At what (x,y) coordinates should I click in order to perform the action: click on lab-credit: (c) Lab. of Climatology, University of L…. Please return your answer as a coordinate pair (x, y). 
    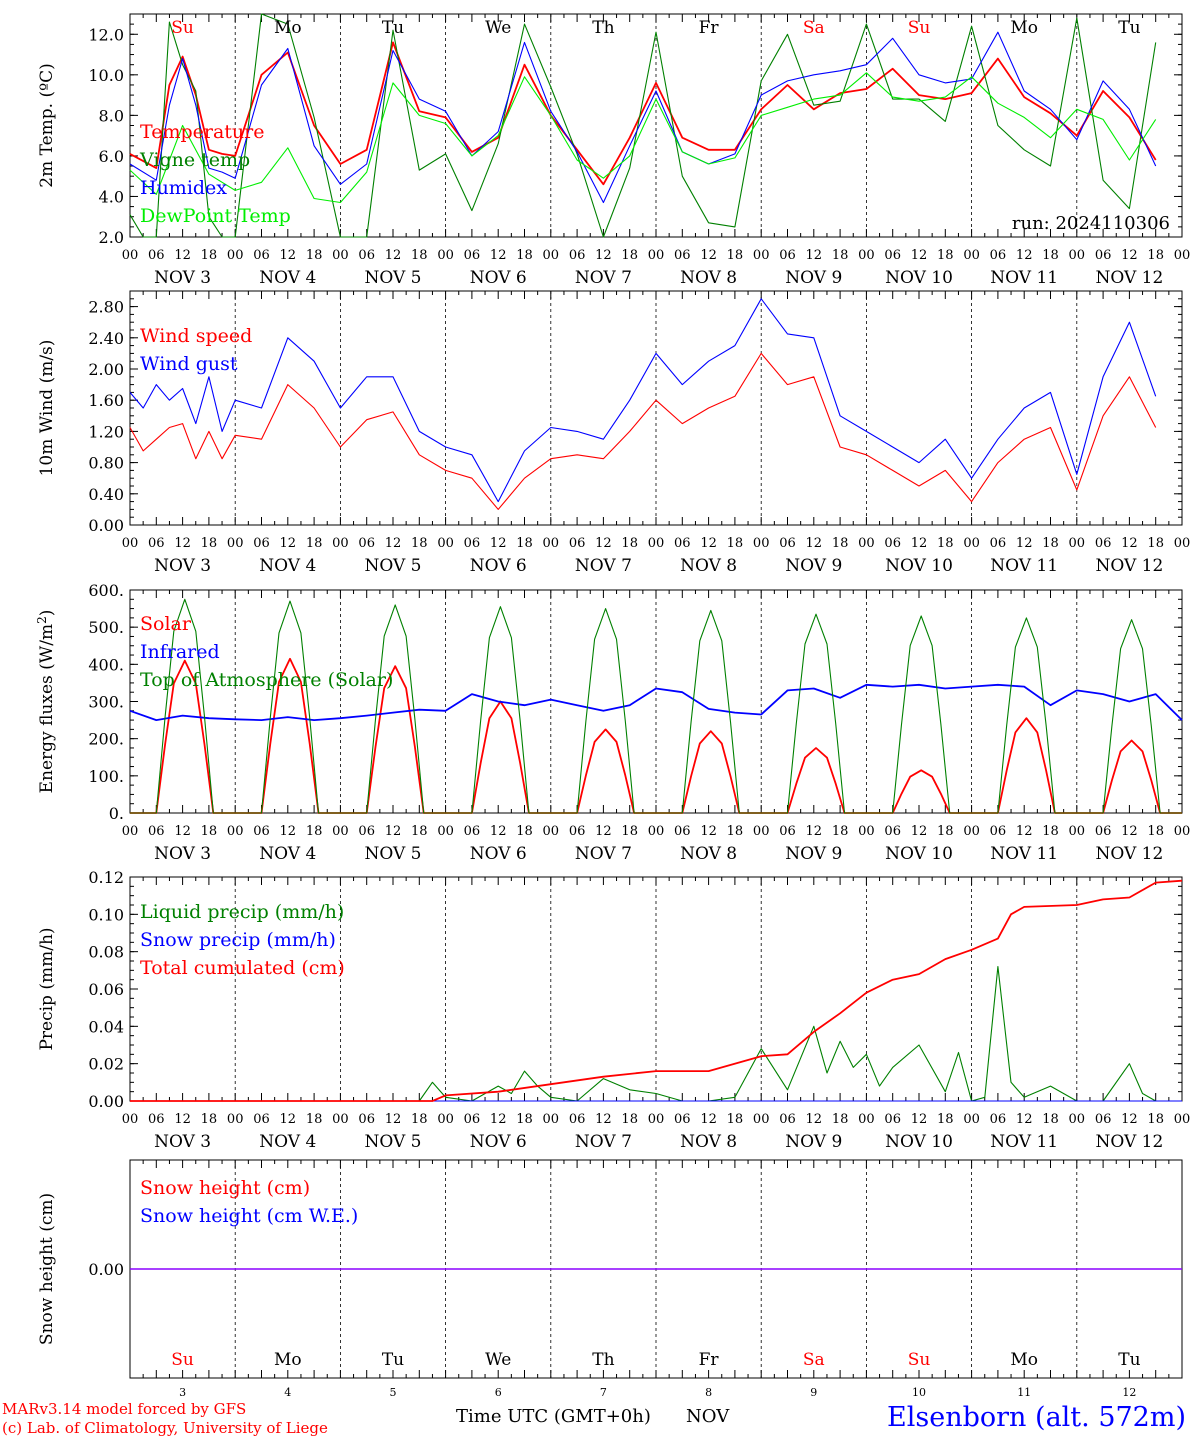
    Looking at the image, I should click on (165, 1428).